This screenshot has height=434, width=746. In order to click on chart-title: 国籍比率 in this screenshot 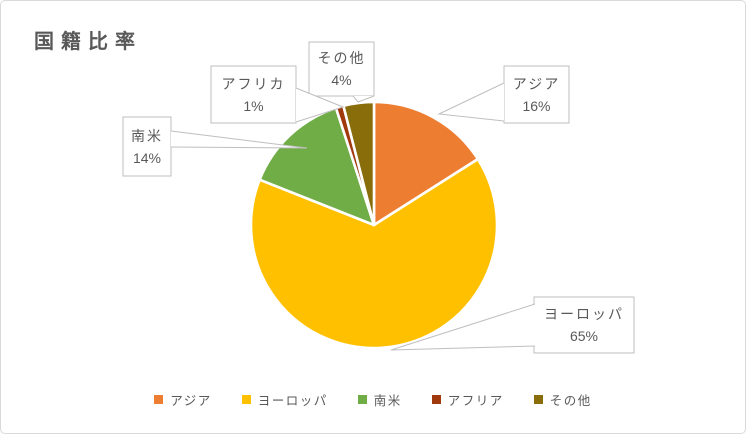, I will do `click(88, 42)`.